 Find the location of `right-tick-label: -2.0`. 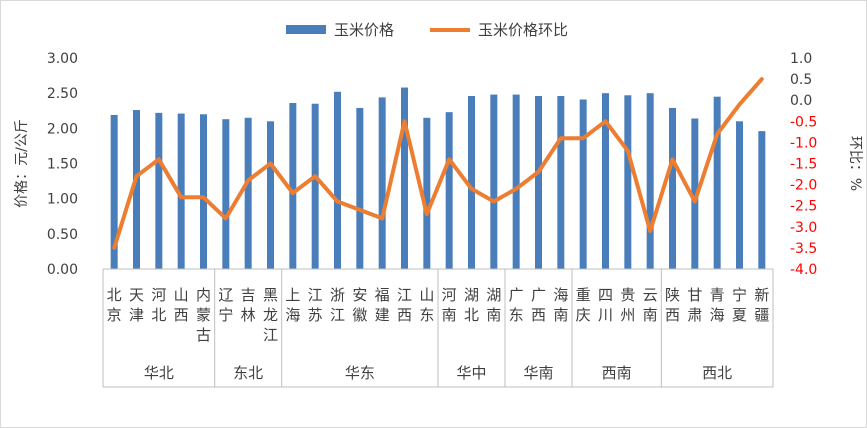

right-tick-label: -2.0 is located at coordinates (803, 186).